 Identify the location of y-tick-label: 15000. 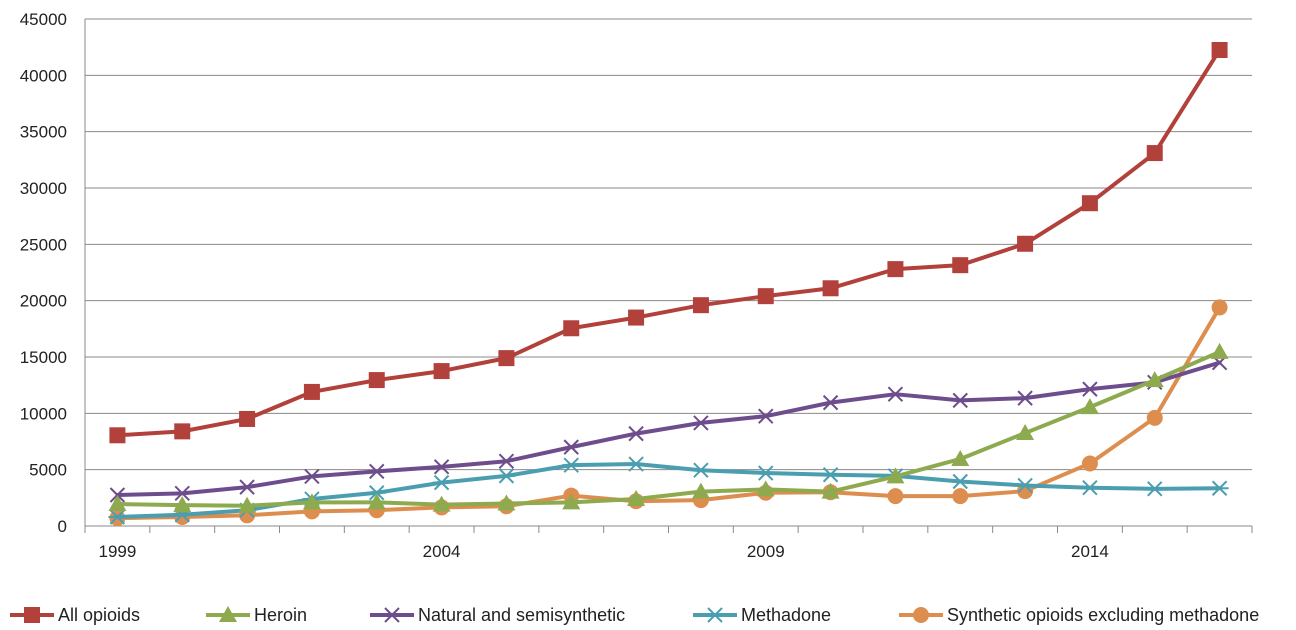
(43, 357).